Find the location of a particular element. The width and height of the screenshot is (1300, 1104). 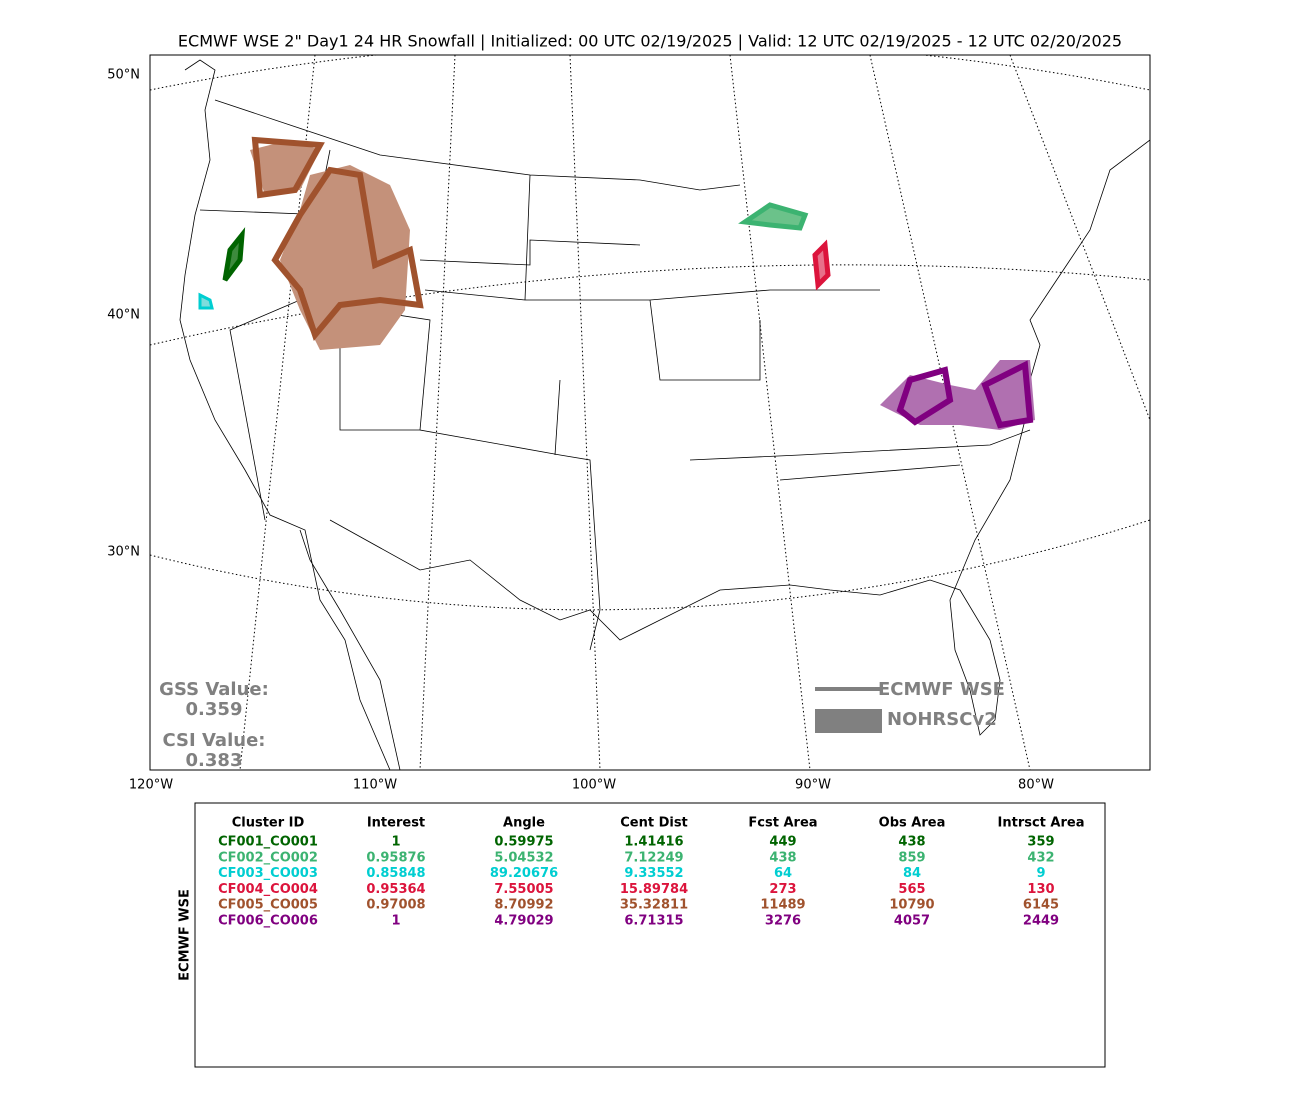

scores: GSS Value: 0.359 CSI Value: 0.383 is located at coordinates (214, 725).